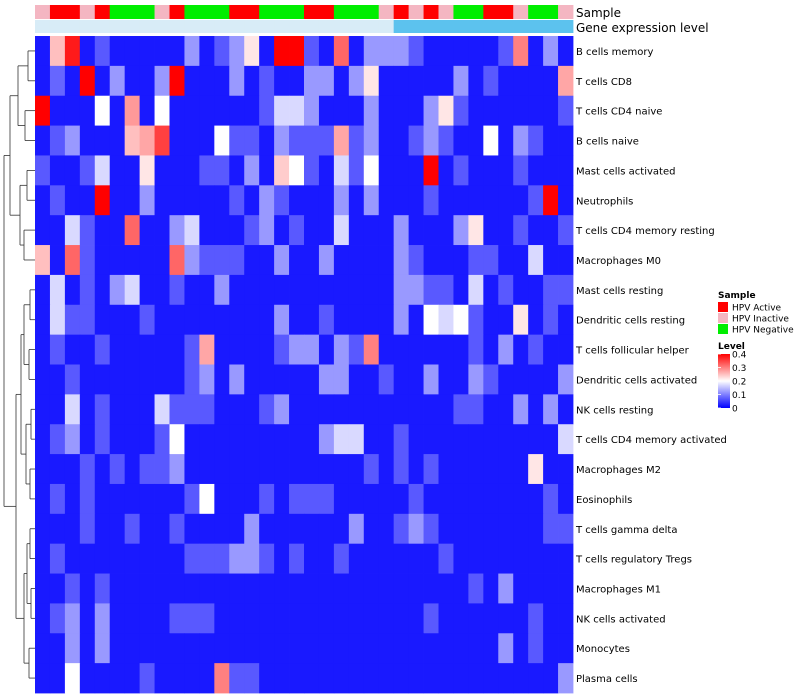  I want to click on row-label: NK cells activated, so click(621, 619).